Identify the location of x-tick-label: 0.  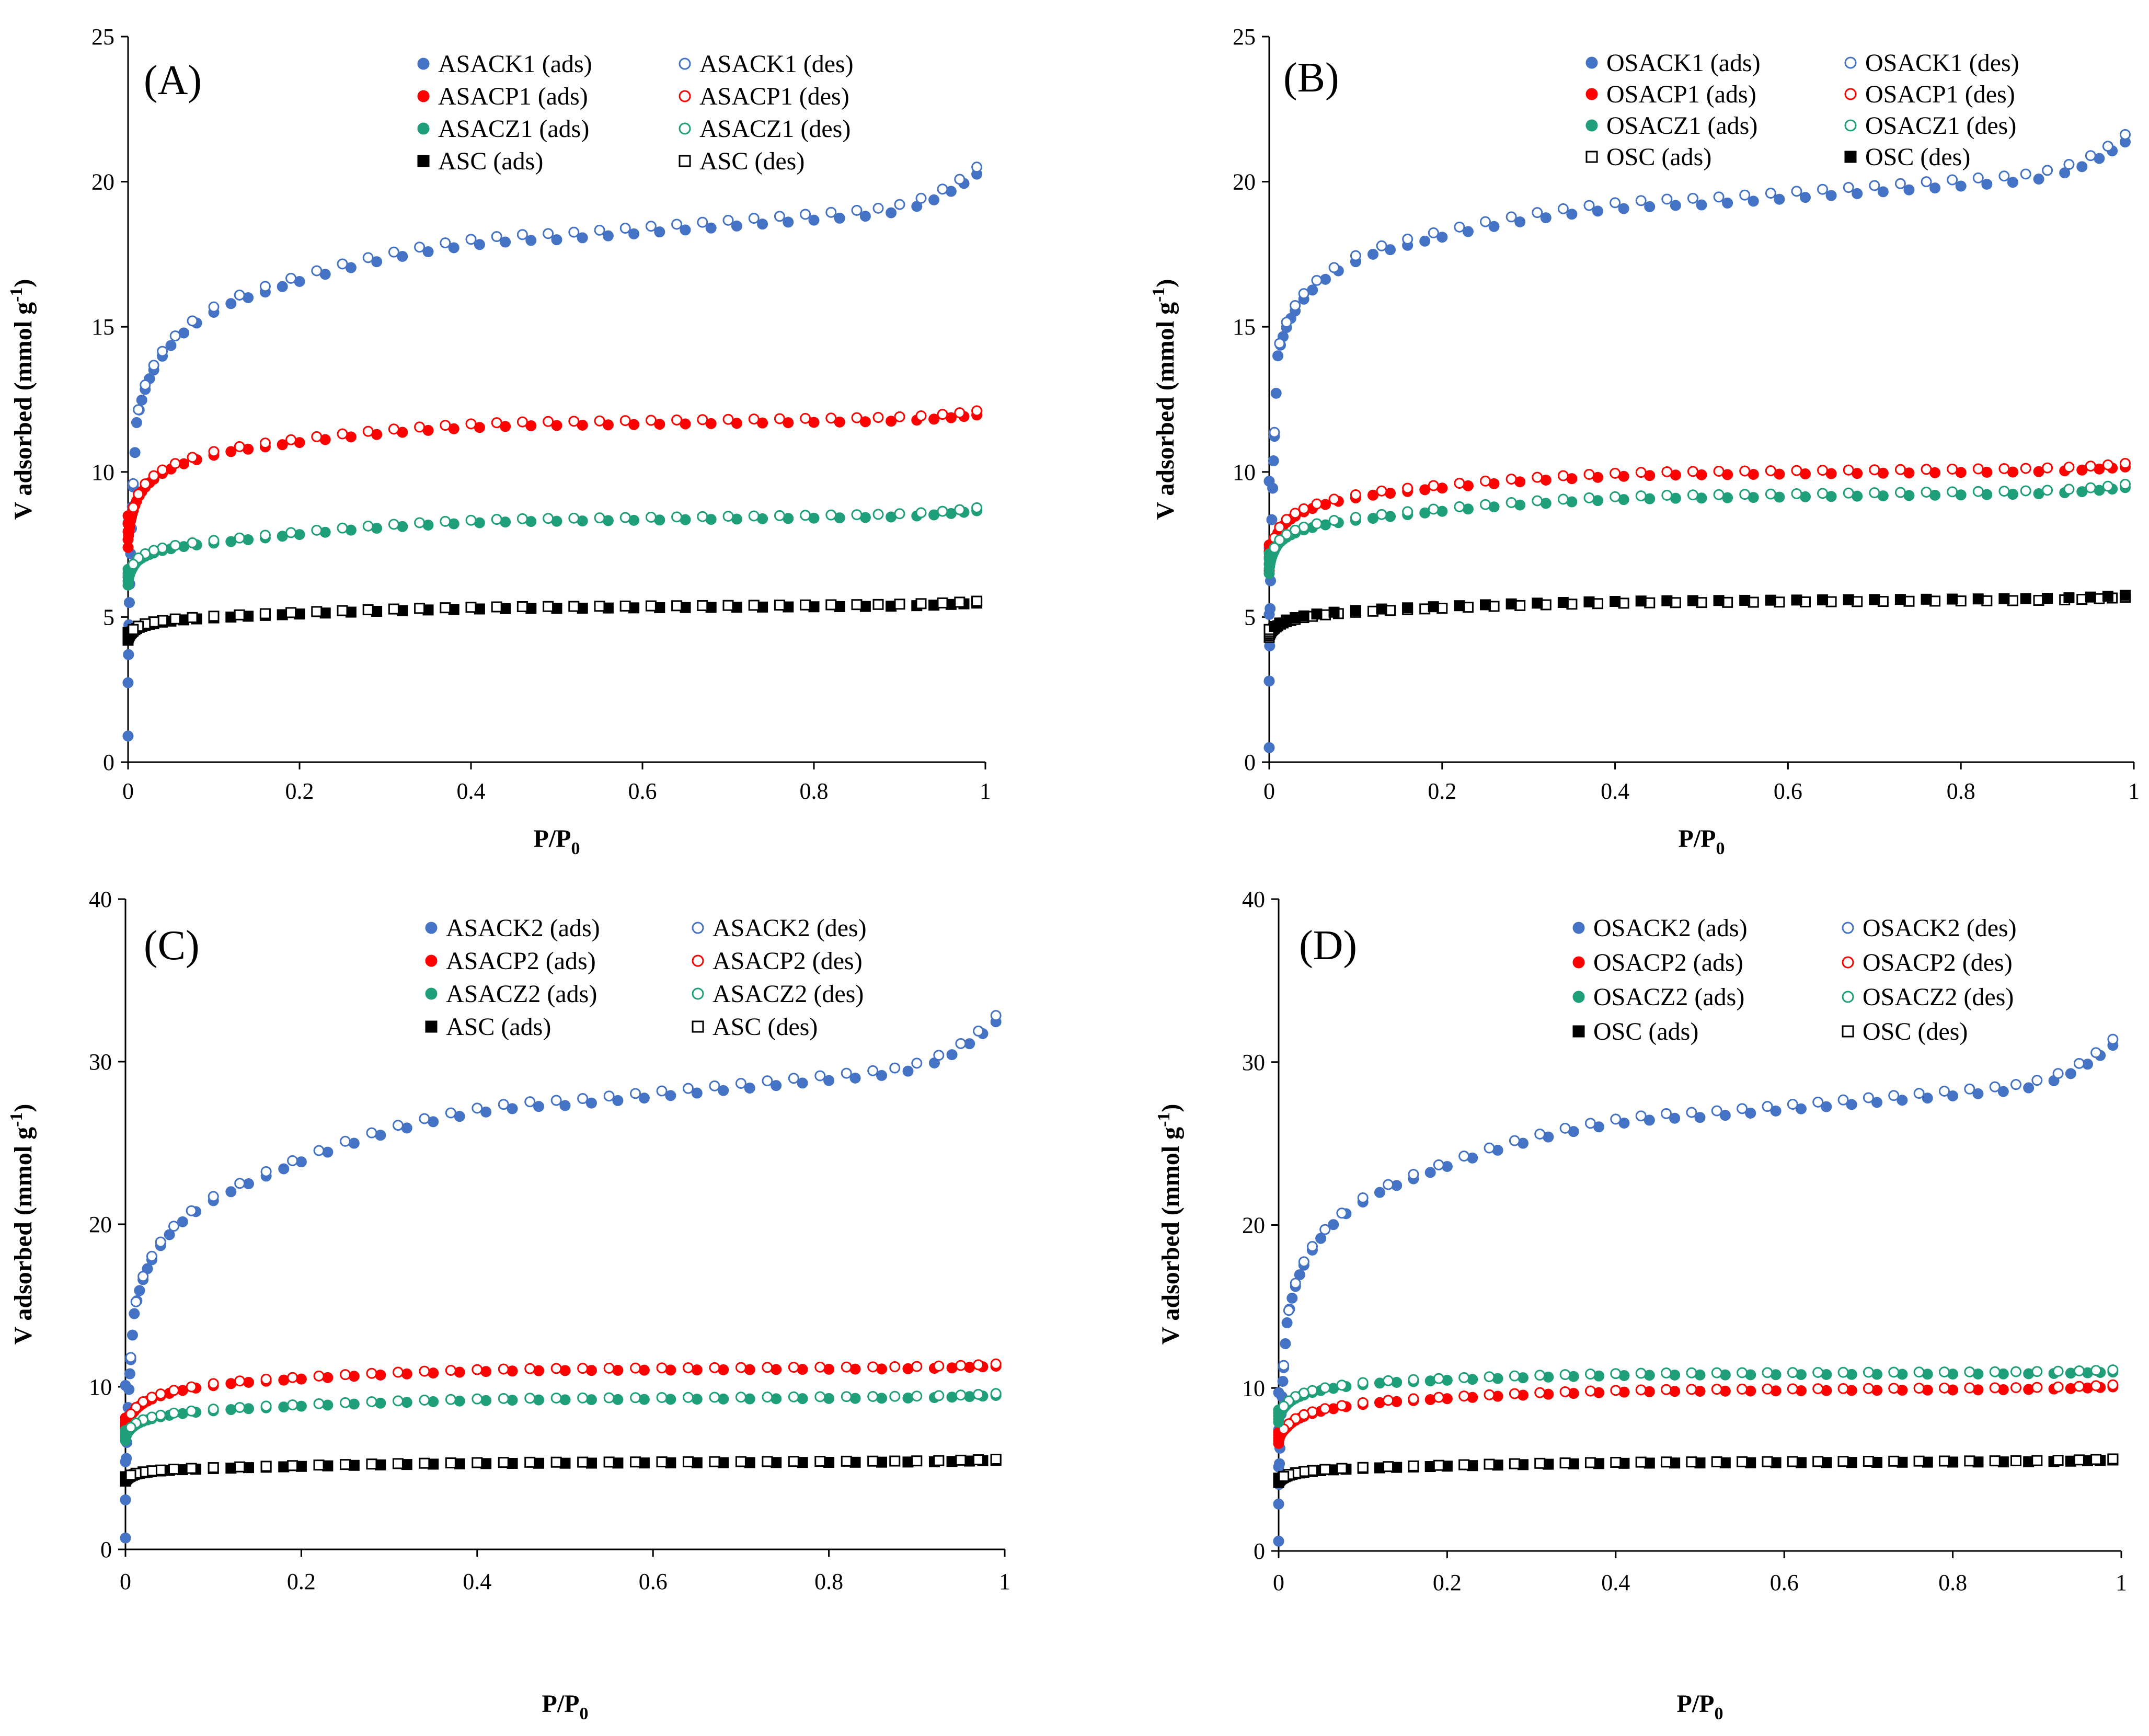
(128, 791).